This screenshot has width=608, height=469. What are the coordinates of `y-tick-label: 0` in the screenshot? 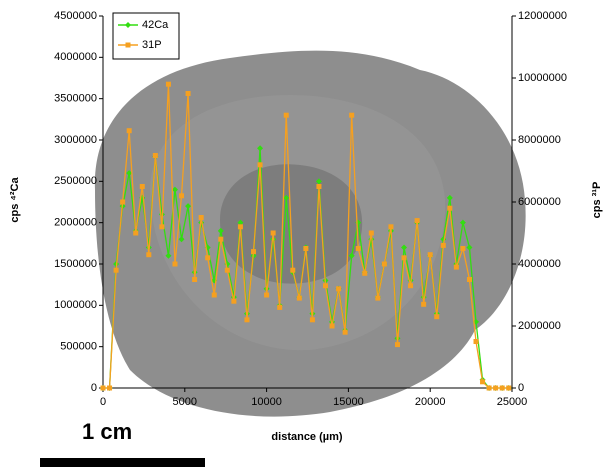 It's located at (94, 388).